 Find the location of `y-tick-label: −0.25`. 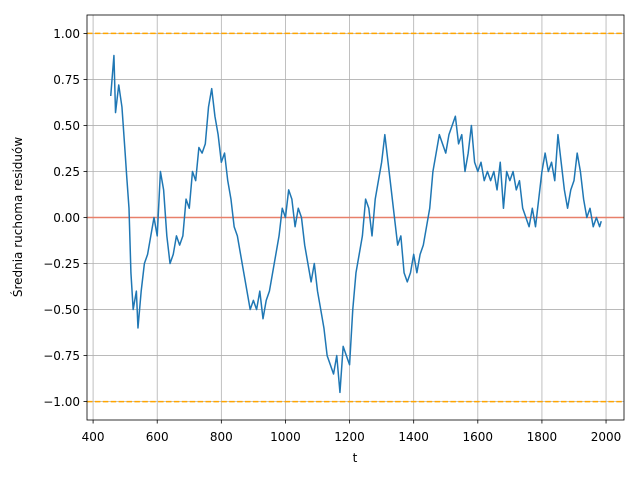

y-tick-label: −0.25 is located at coordinates (61, 264).